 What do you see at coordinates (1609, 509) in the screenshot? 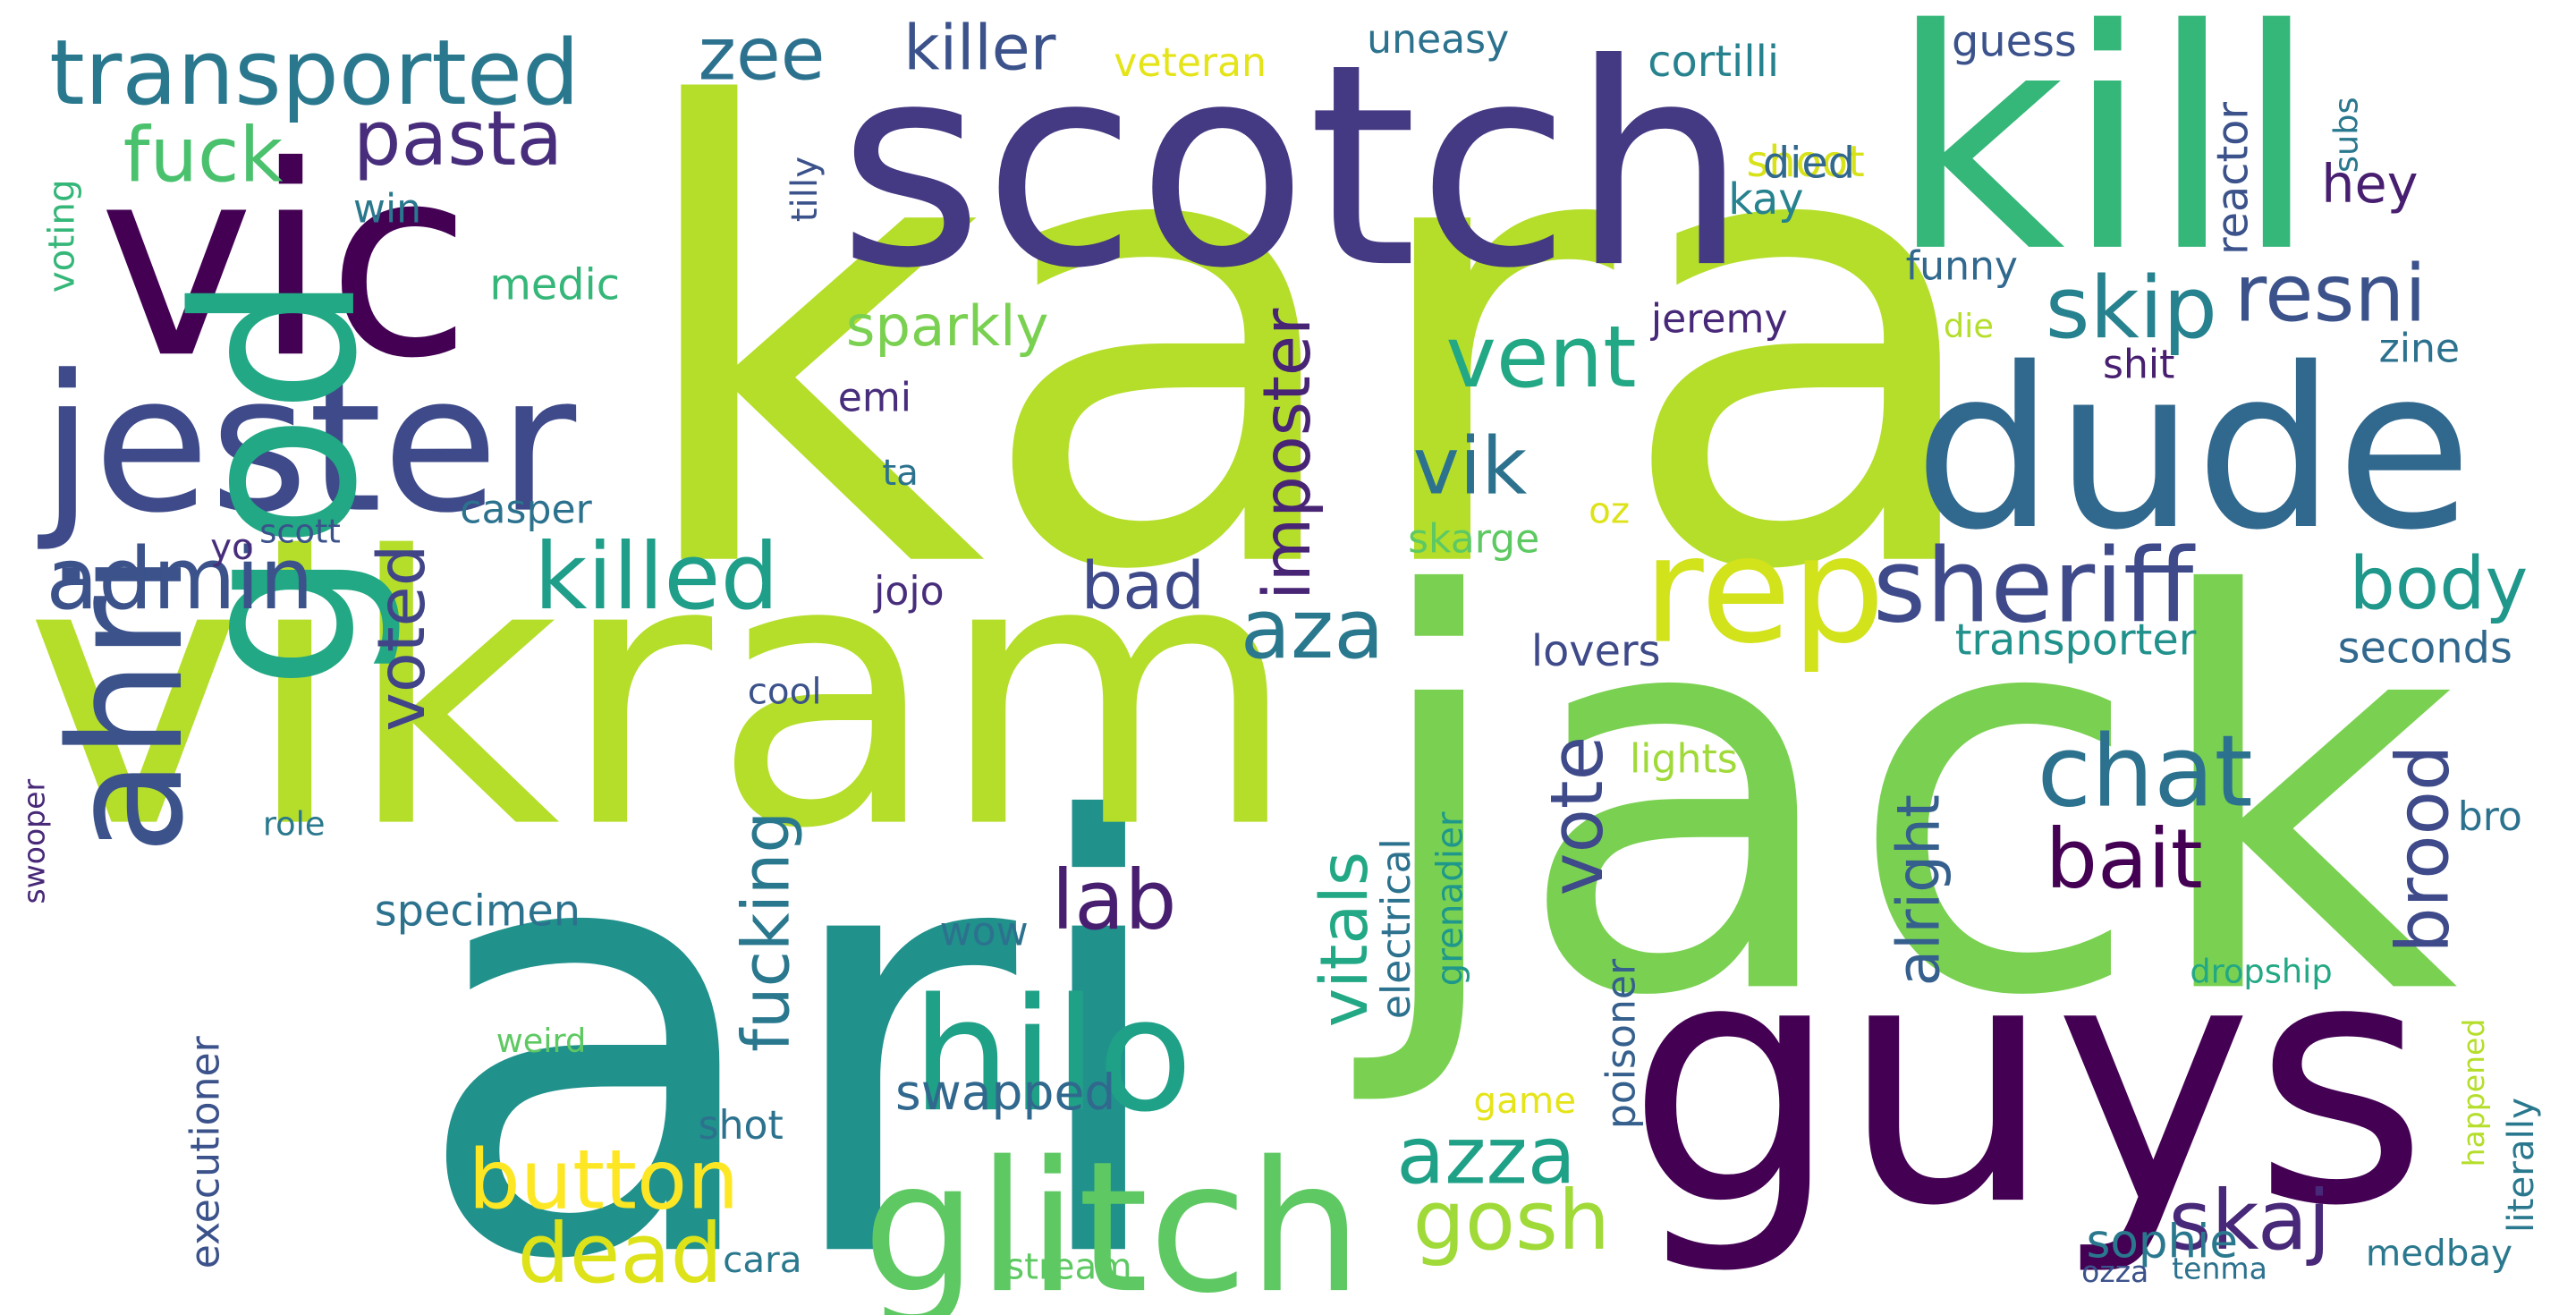
I see `word-oz: oz` at bounding box center [1609, 509].